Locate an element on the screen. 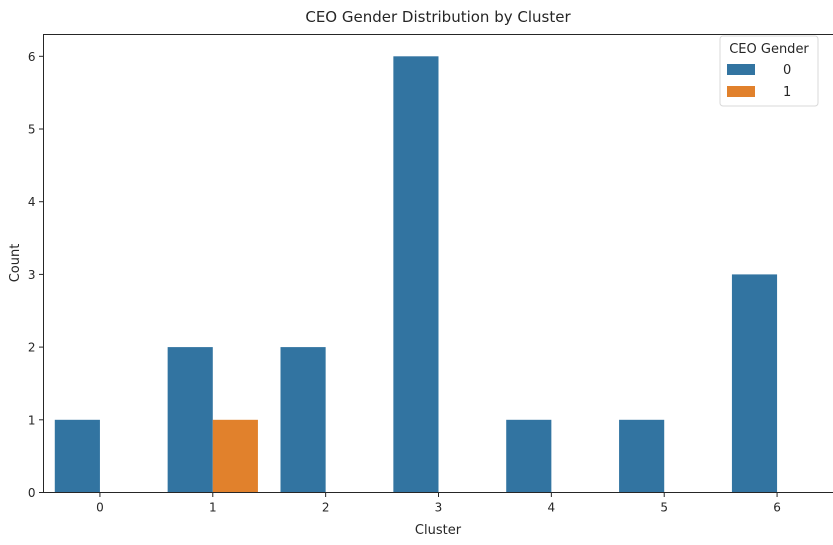 The image size is (833, 545). y-tick-label: 2 is located at coordinates (32, 348).